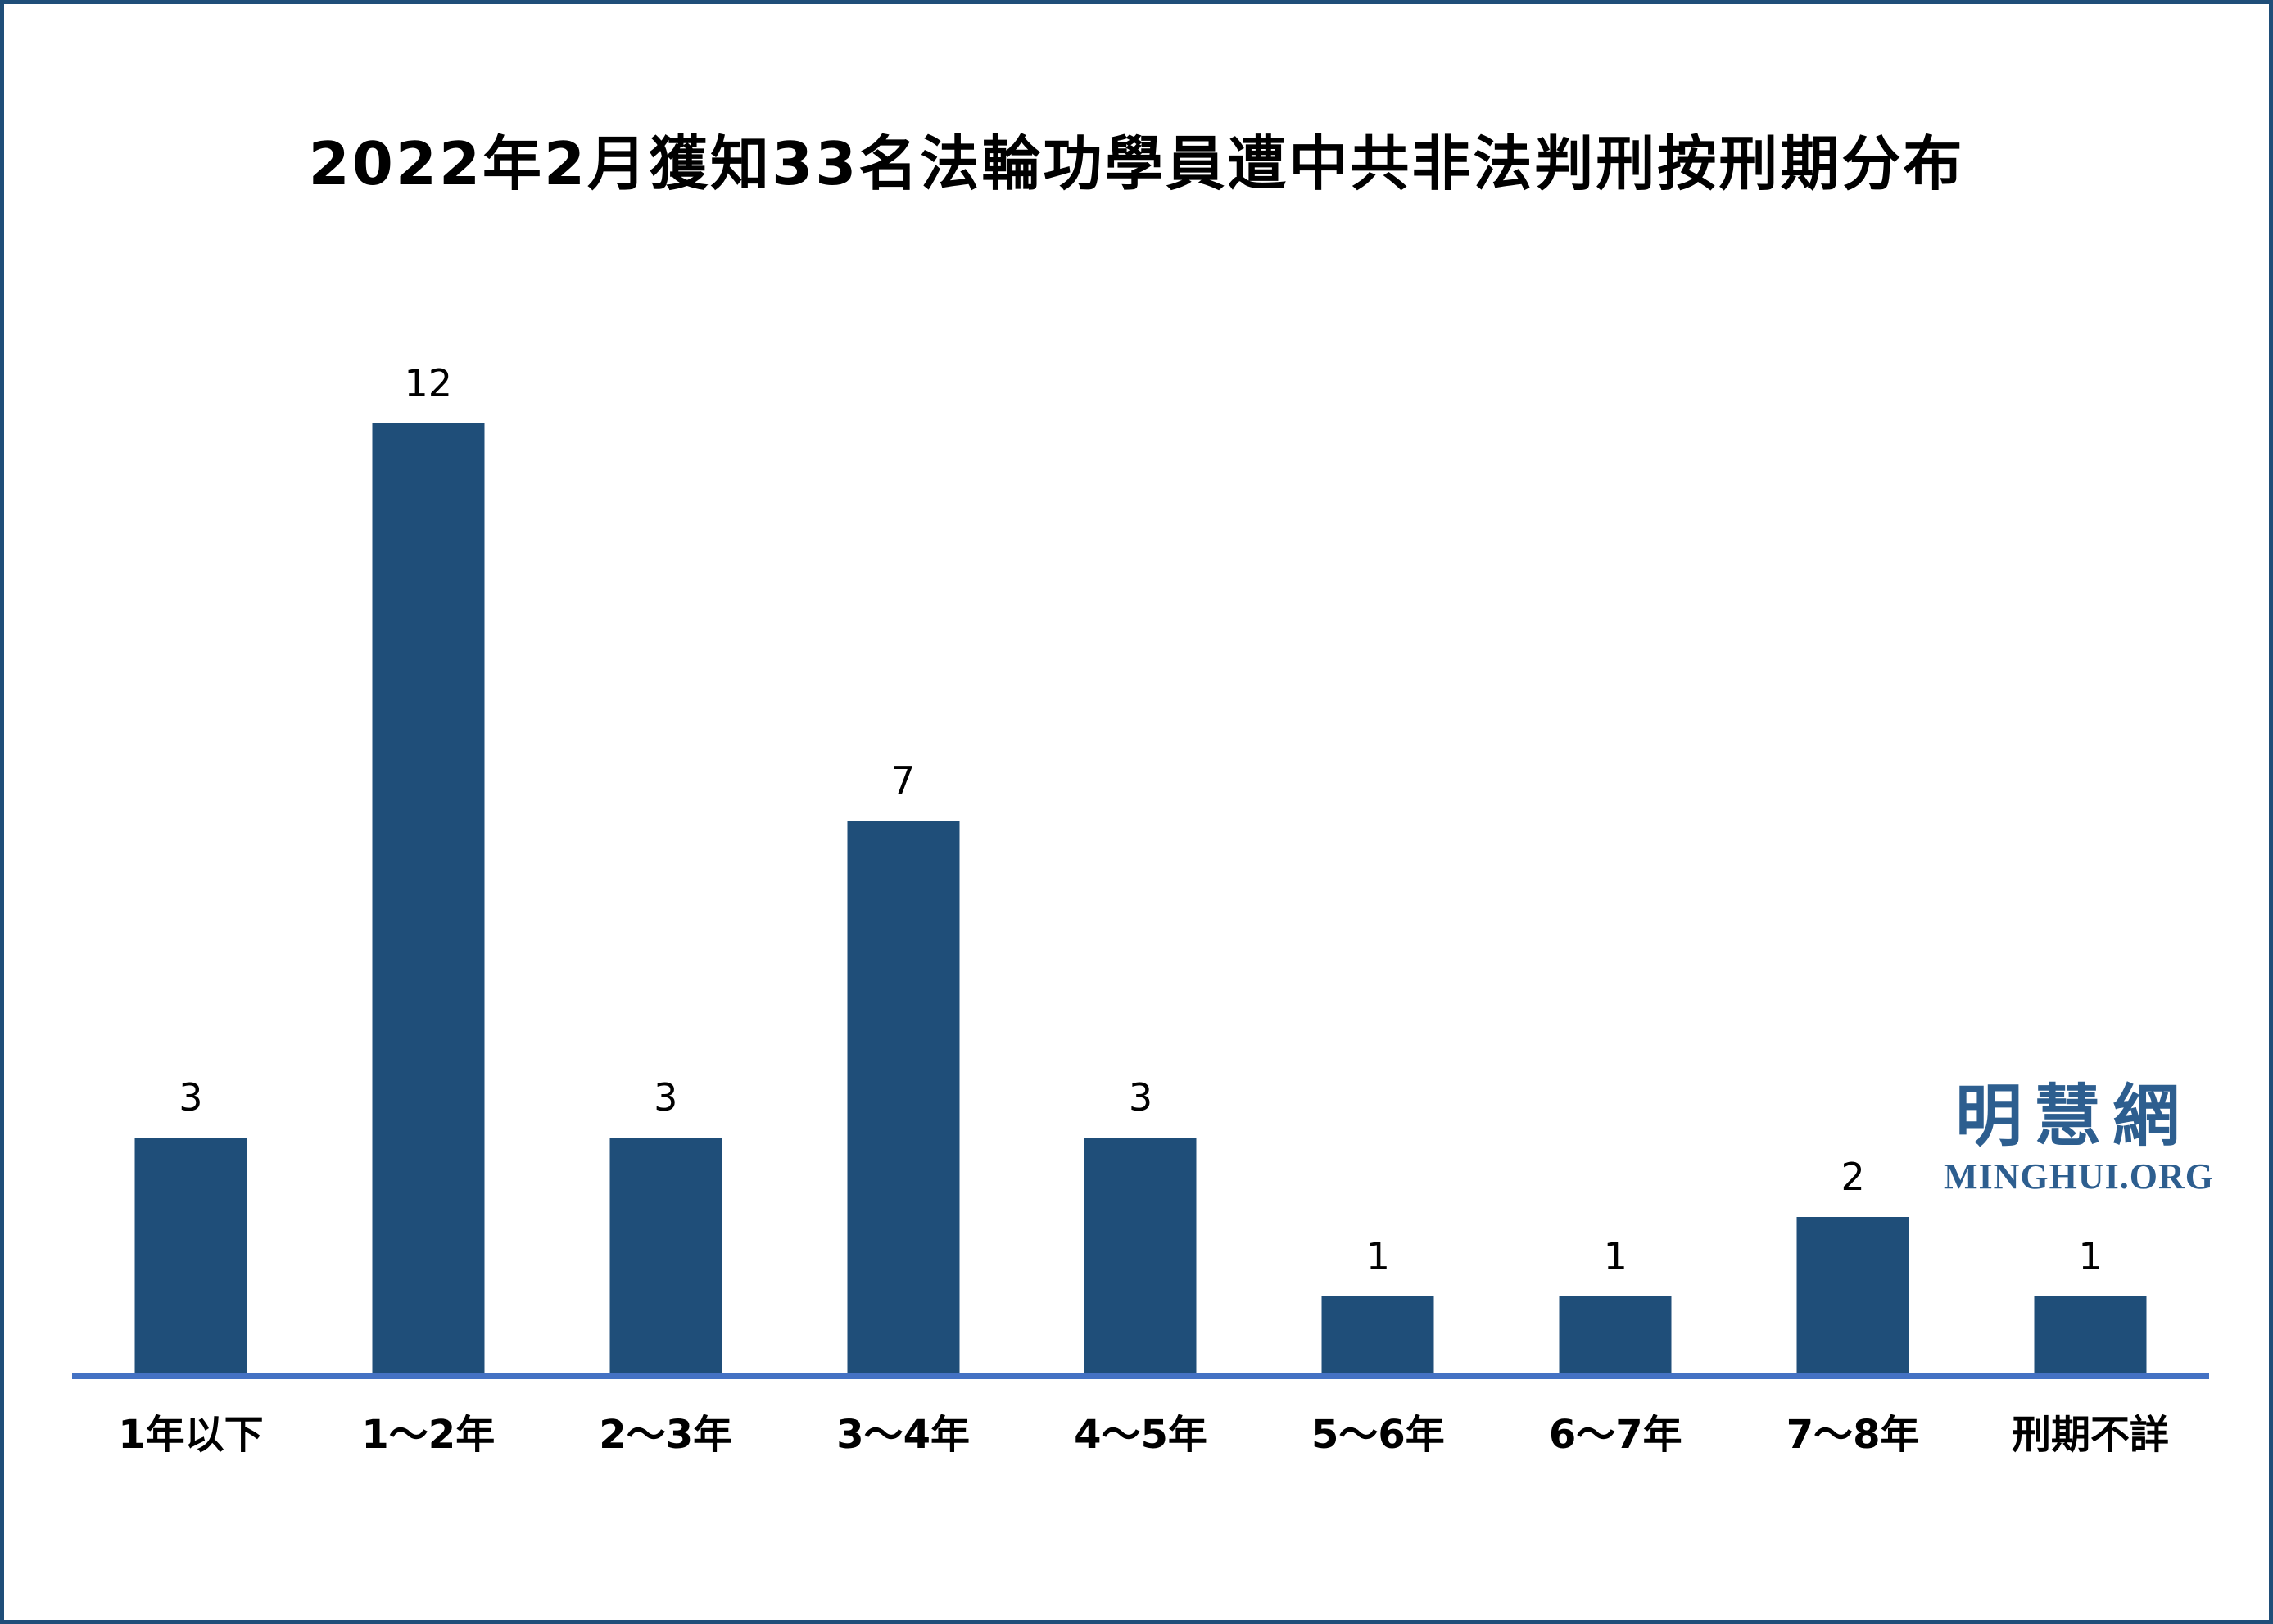 The height and width of the screenshot is (1624, 2273). What do you see at coordinates (903, 690) in the screenshot?
I see `bar-column: 7` at bounding box center [903, 690].